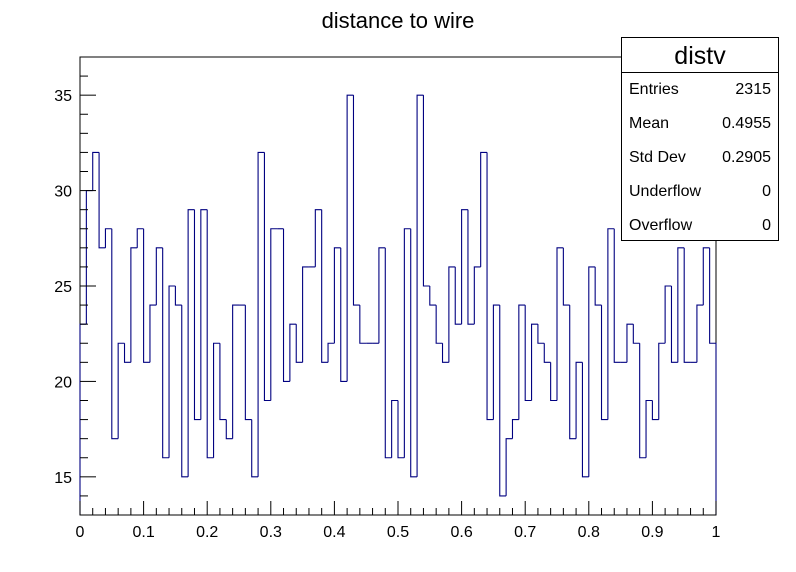 This screenshot has width=796, height=572. What do you see at coordinates (654, 89) in the screenshot?
I see `stats-label: Entries` at bounding box center [654, 89].